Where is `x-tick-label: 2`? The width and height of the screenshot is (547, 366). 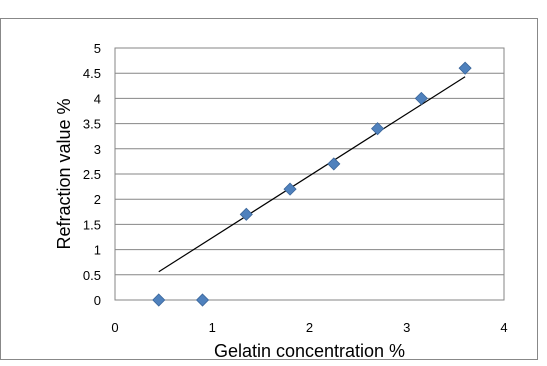 x-tick-label: 2 is located at coordinates (309, 327).